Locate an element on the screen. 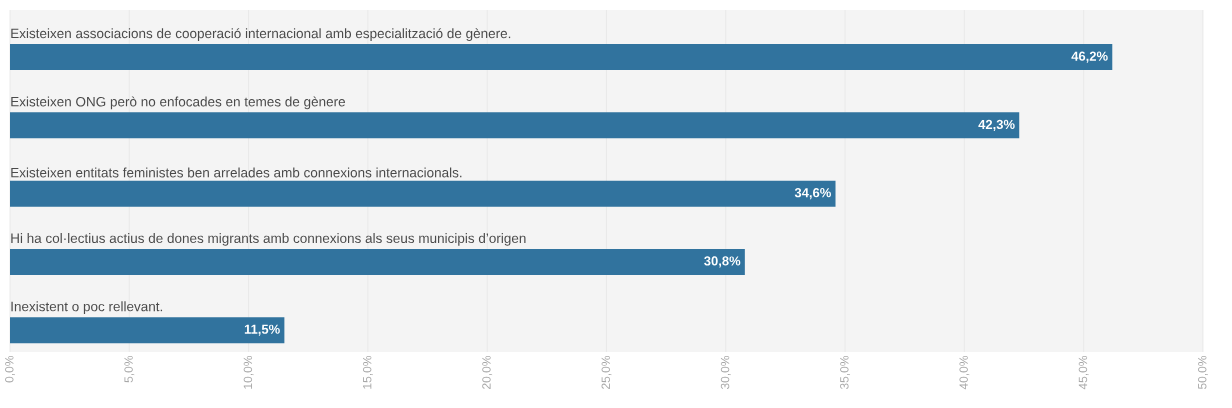  x-tick-label: 10,0% is located at coordinates (248, 372).